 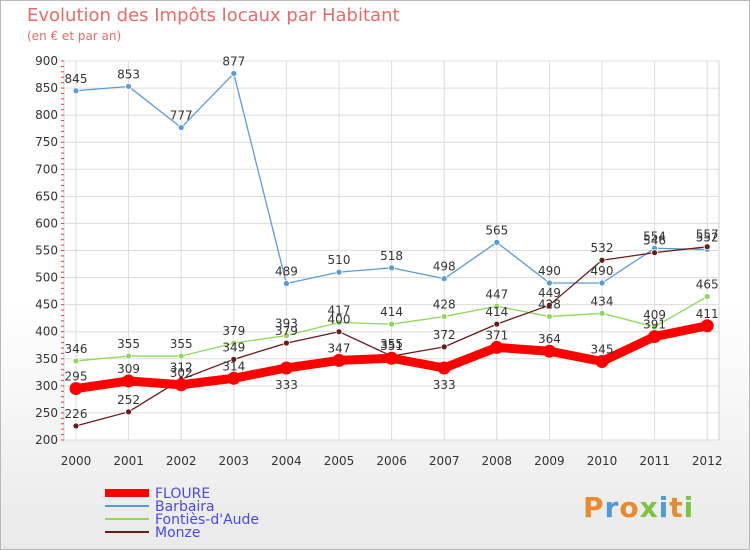 I want to click on x-tick-label: 2006, so click(x=391, y=461).